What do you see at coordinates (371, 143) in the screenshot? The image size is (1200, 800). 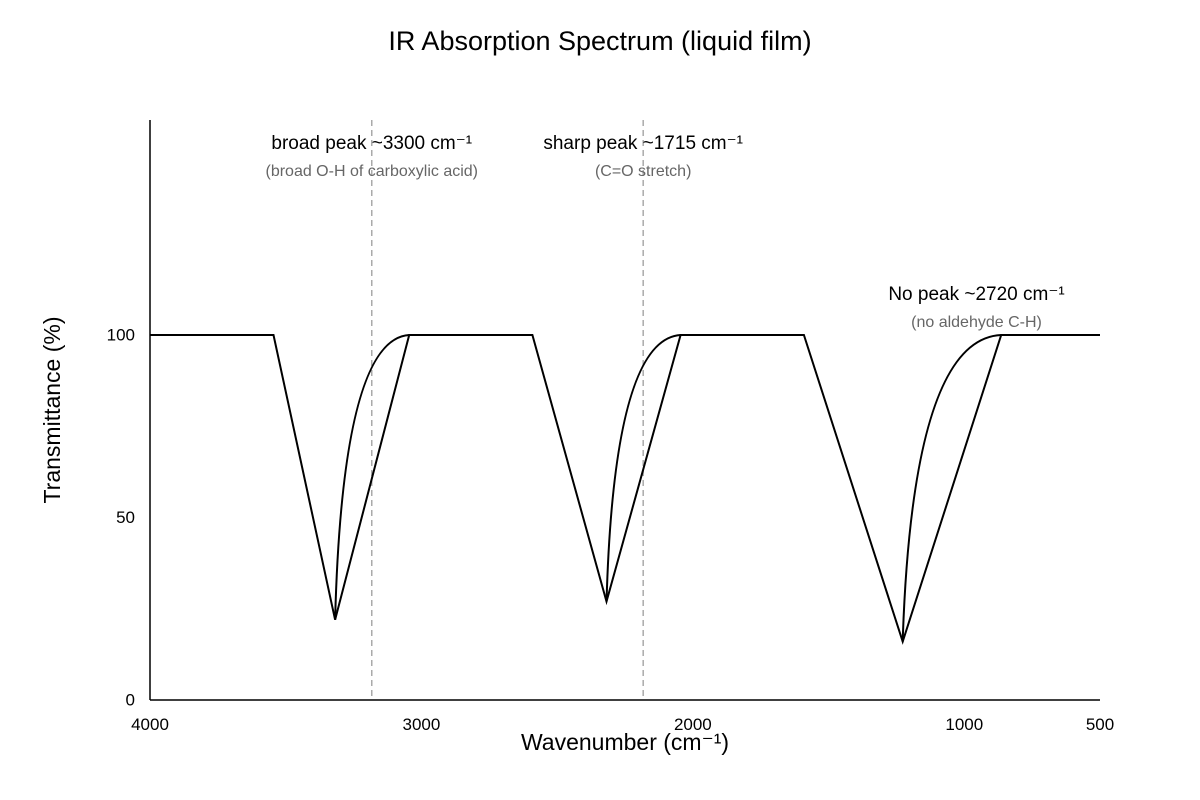 I see `annotation-label-1: broad peak ~3300 cm⁻¹` at bounding box center [371, 143].